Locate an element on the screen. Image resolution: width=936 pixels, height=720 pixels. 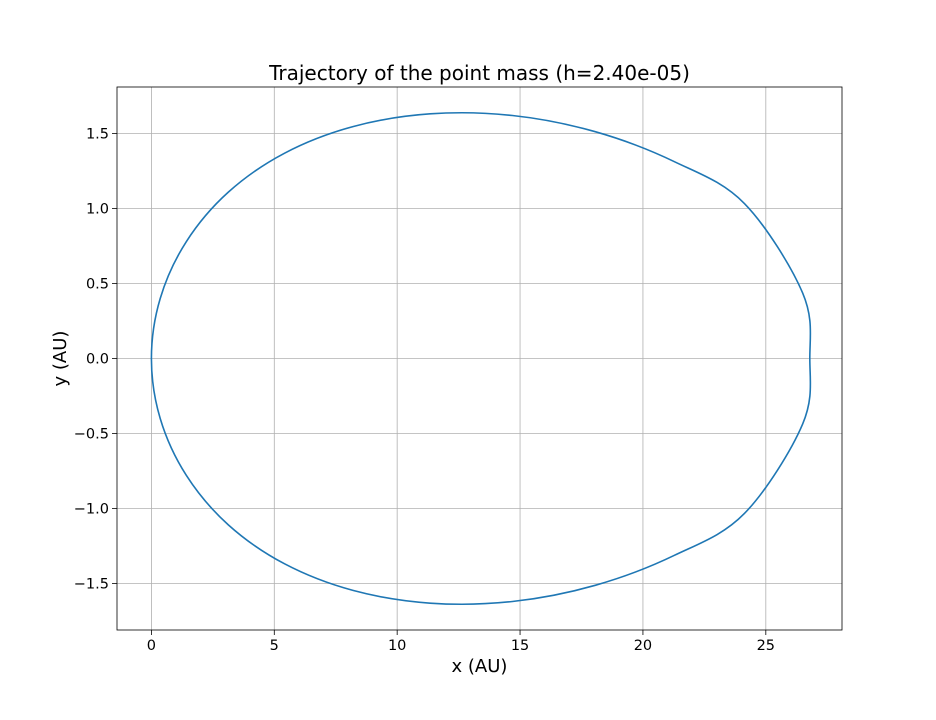
y-tick-label: −1.0 is located at coordinates (91, 510).